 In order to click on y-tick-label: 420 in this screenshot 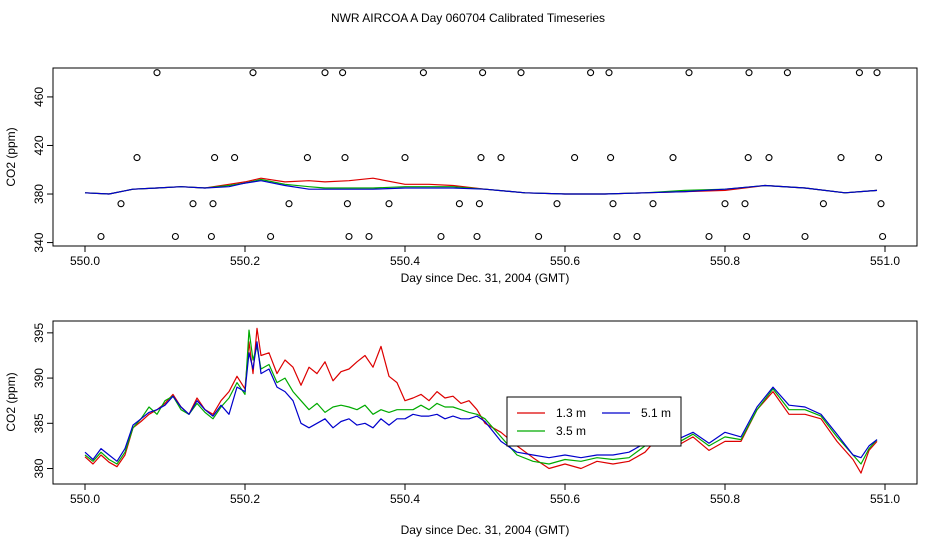, I will do `click(39, 145)`.